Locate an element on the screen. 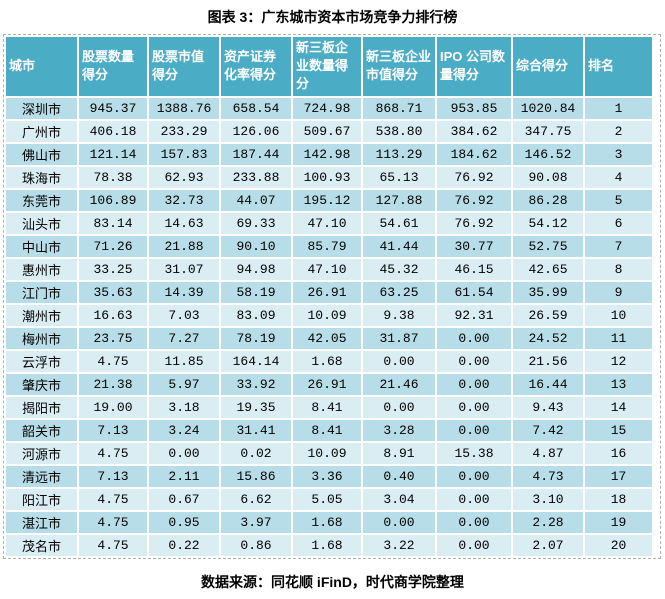 The image size is (665, 599). score-cell: 3.18 is located at coordinates (184, 407).